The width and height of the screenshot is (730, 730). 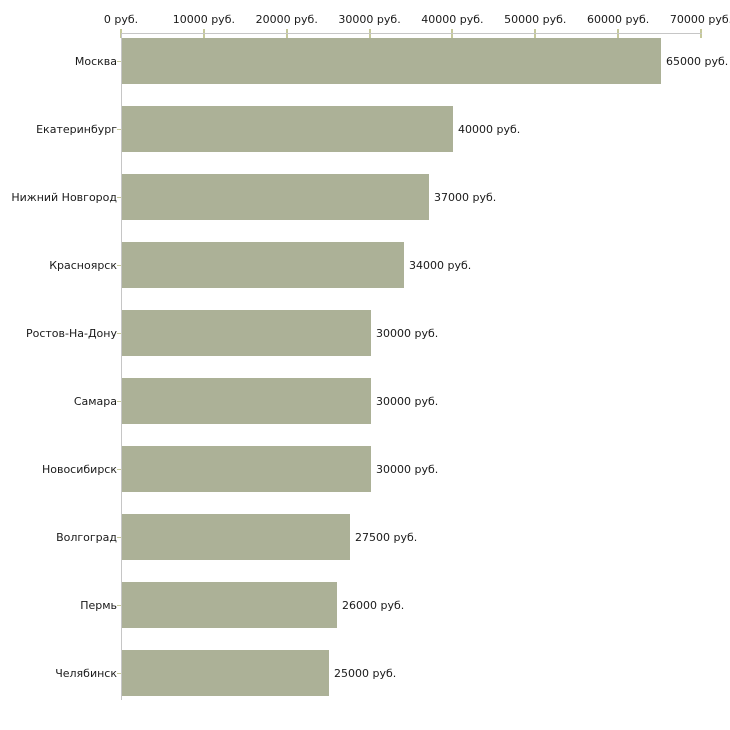 I want to click on category-label: Новосибирск, so click(x=79, y=469).